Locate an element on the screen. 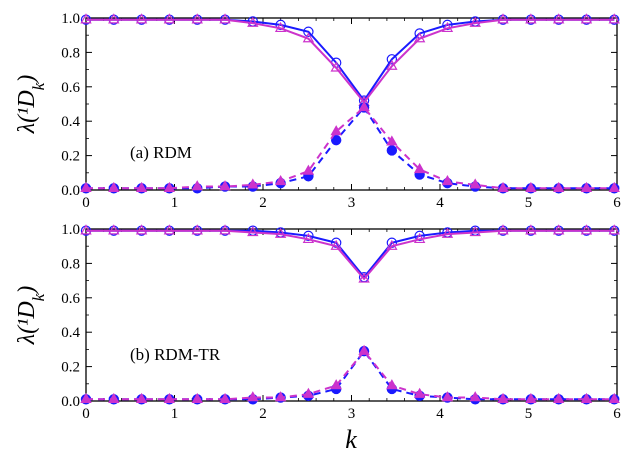 This screenshot has width=633, height=460. x-tick-label: 2 is located at coordinates (263, 414).